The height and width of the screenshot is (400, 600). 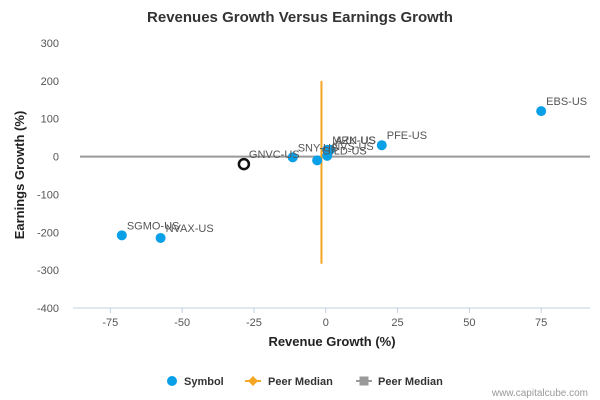 What do you see at coordinates (56, 158) in the screenshot?
I see `y-tick-label: 0` at bounding box center [56, 158].